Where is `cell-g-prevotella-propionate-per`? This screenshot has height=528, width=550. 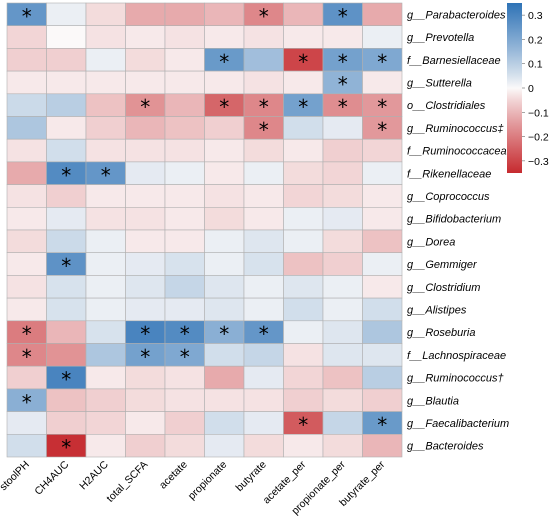
cell-g-prevotella-propionate-per is located at coordinates (342, 37).